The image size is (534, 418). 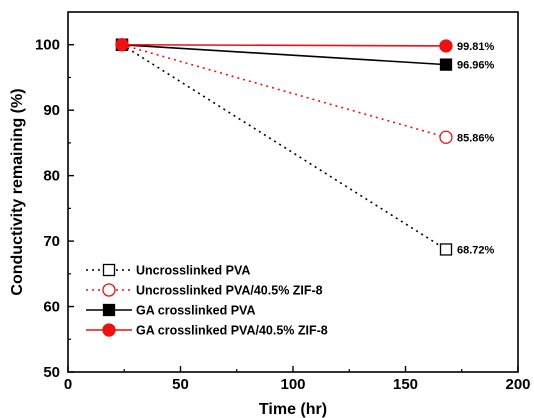 What do you see at coordinates (51, 372) in the screenshot?
I see `y-tick-label: 50` at bounding box center [51, 372].